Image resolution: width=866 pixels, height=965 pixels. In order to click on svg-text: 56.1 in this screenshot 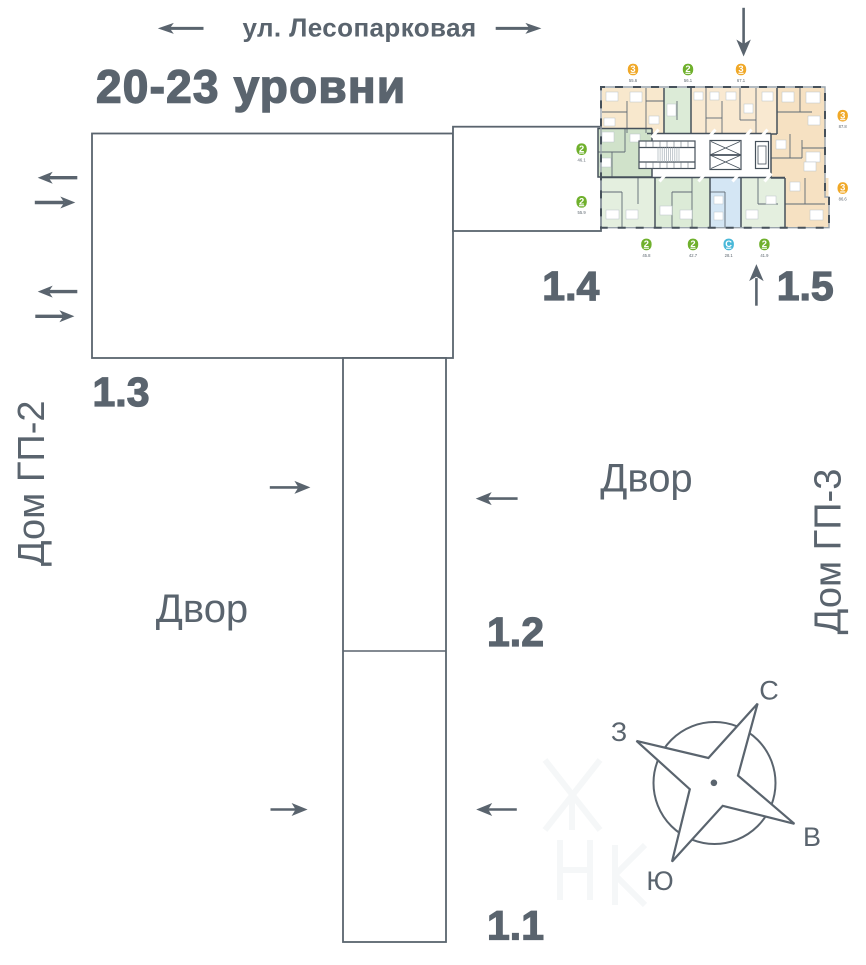, I will do `click(688, 80)`.